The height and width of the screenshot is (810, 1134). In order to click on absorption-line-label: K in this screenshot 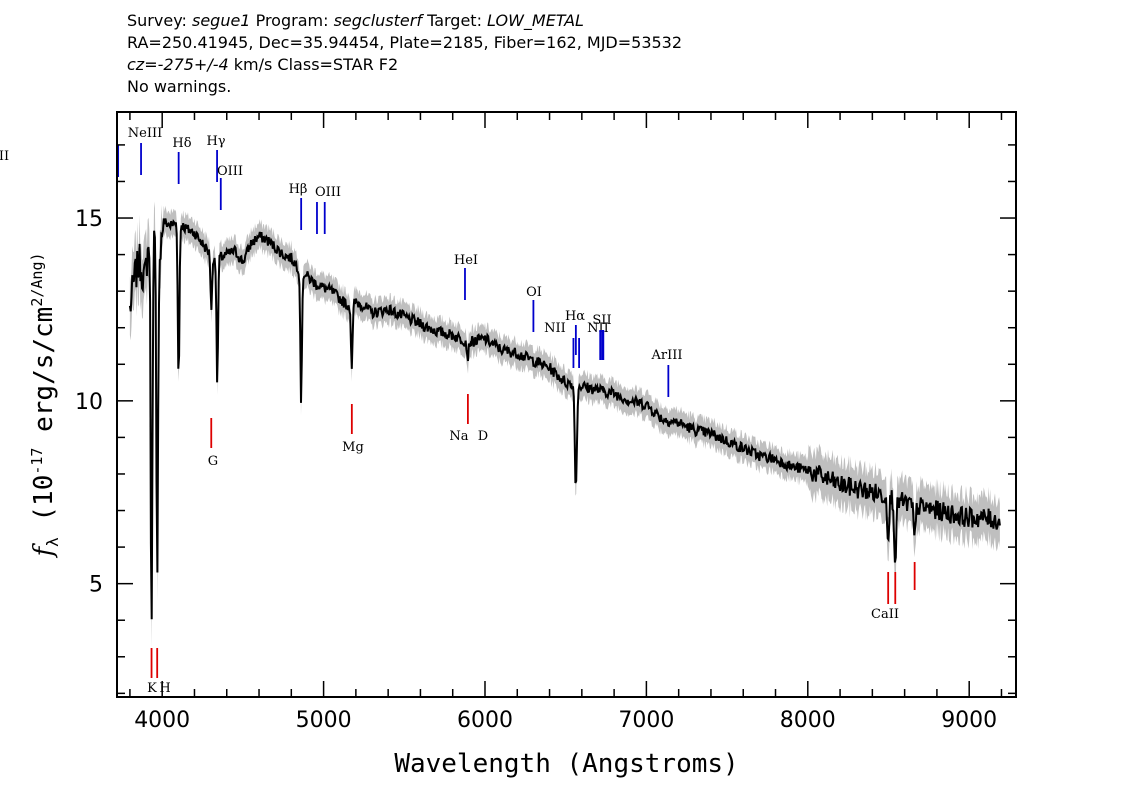, I will do `click(152, 688)`.